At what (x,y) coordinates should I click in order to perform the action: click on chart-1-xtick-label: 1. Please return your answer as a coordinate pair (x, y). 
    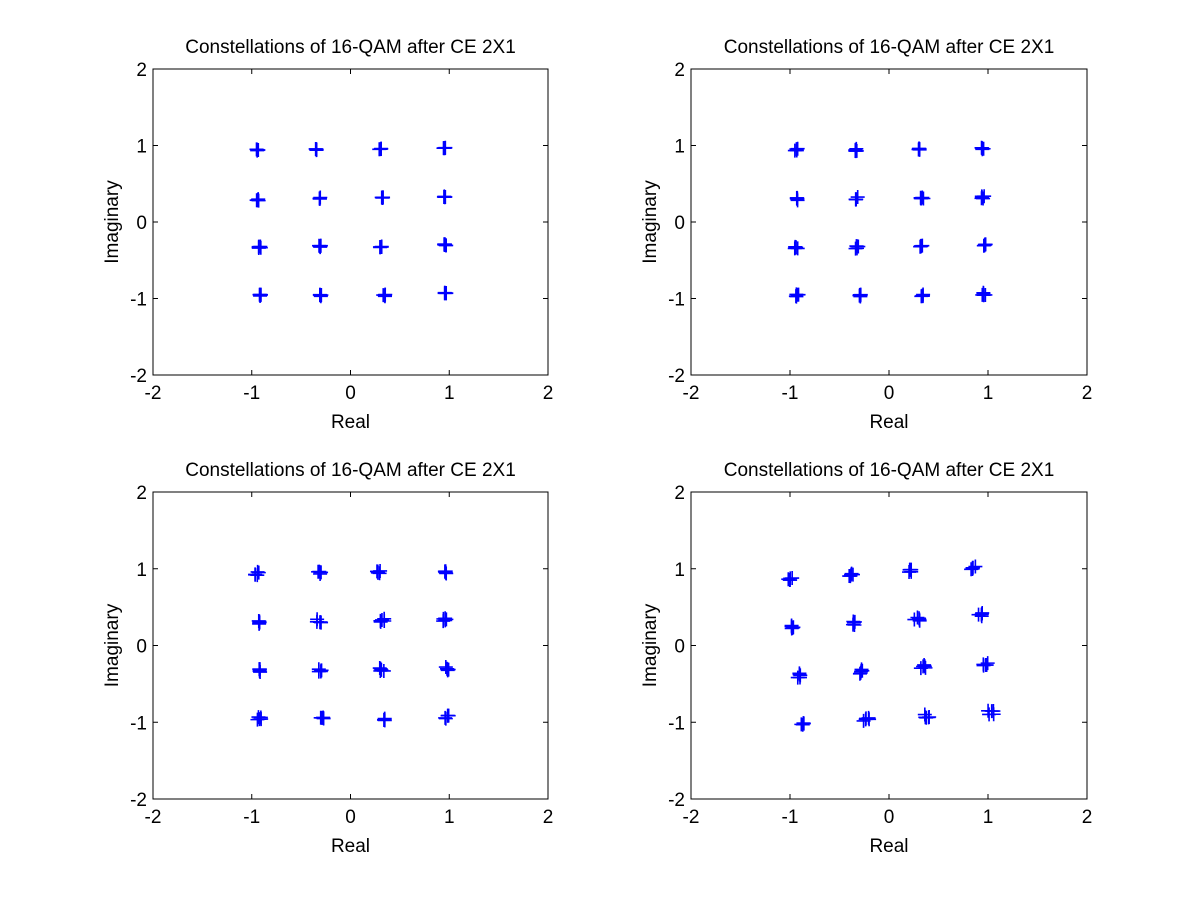
    Looking at the image, I should click on (449, 393).